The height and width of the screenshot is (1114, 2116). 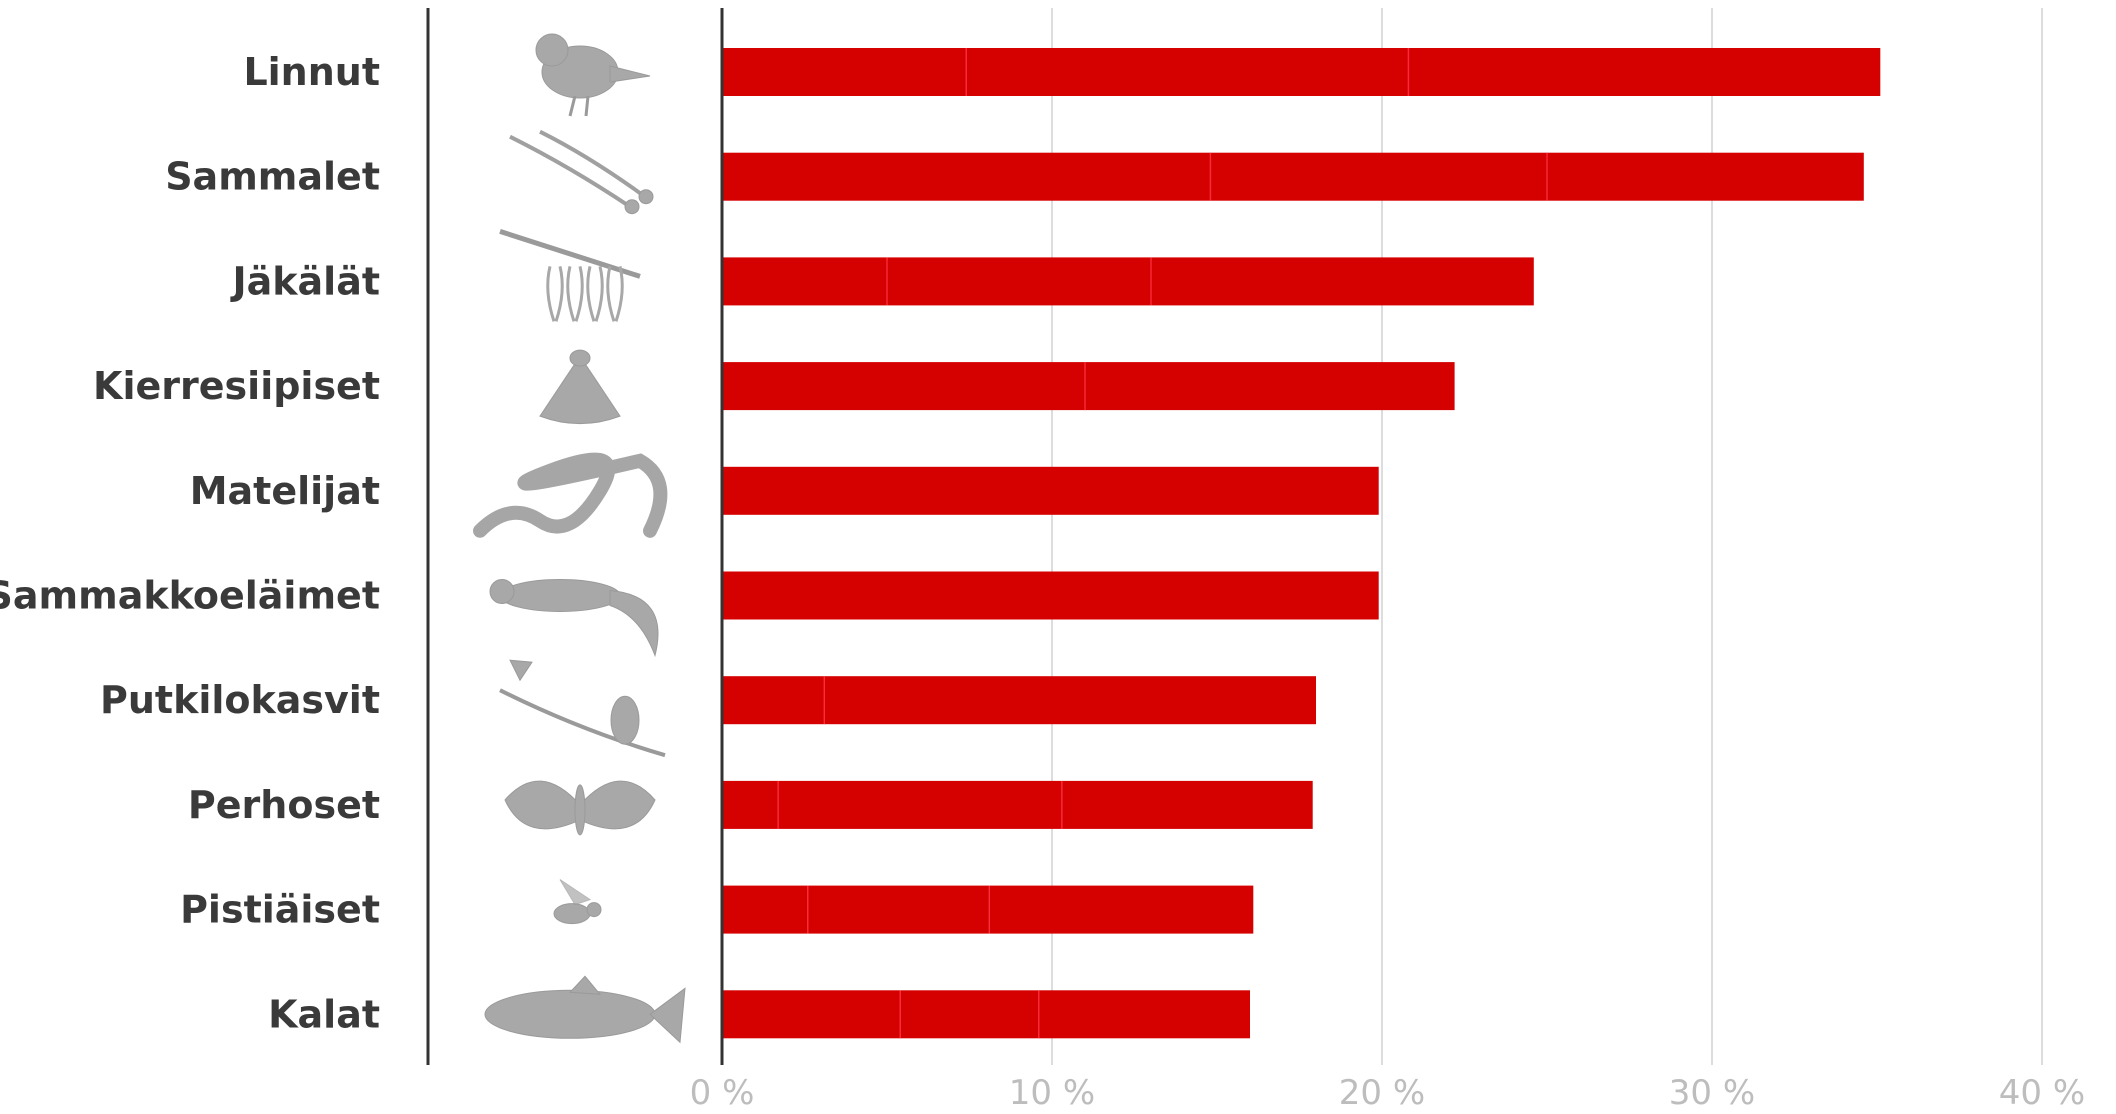 I want to click on lichen-icon, so click(x=570, y=275).